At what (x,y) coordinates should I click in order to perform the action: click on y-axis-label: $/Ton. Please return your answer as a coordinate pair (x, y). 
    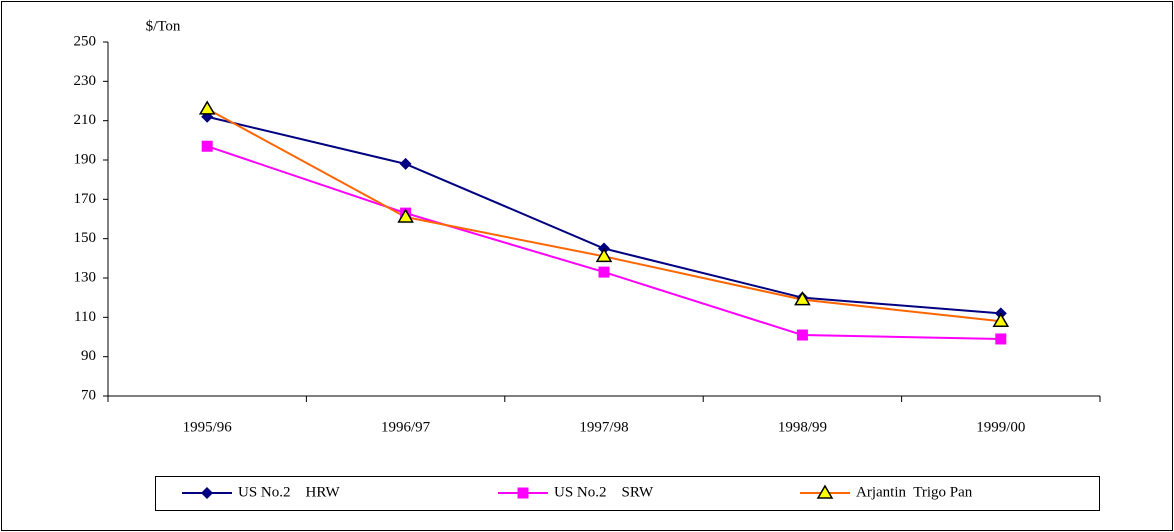
    Looking at the image, I should click on (163, 26).